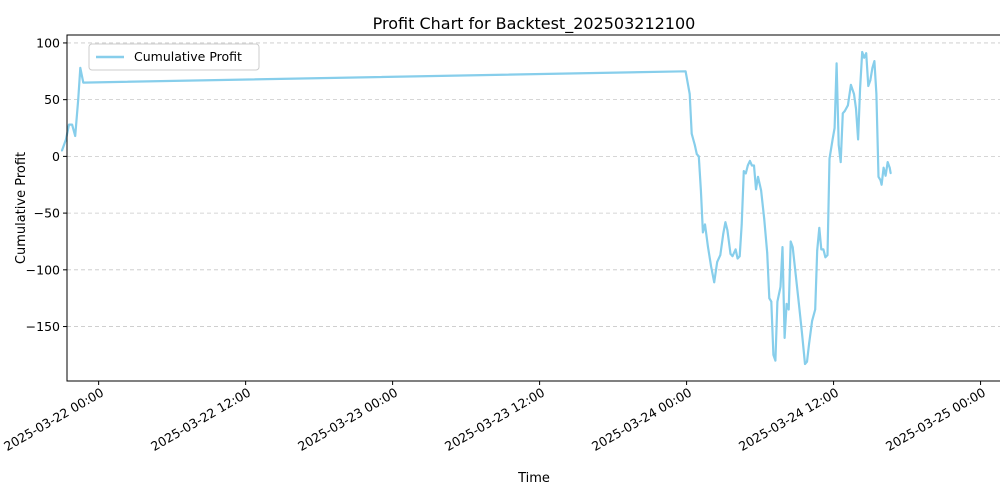 The width and height of the screenshot is (1000, 500). Describe the element at coordinates (188, 56) in the screenshot. I see `legend-label: Cumulative Profit` at that location.